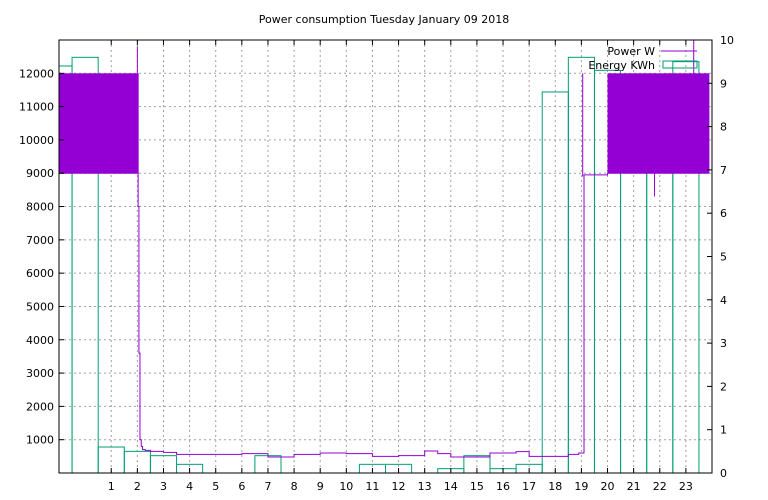  I want to click on y-tick-label-right: 4, so click(723, 300).